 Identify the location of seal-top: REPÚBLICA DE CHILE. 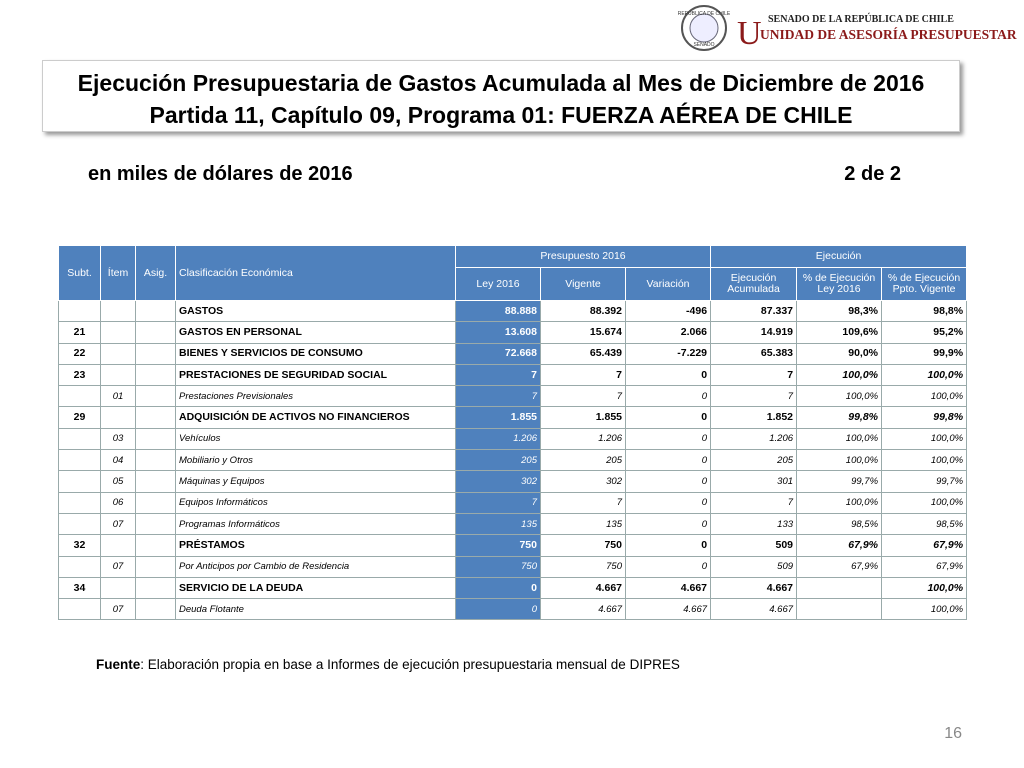
(704, 13).